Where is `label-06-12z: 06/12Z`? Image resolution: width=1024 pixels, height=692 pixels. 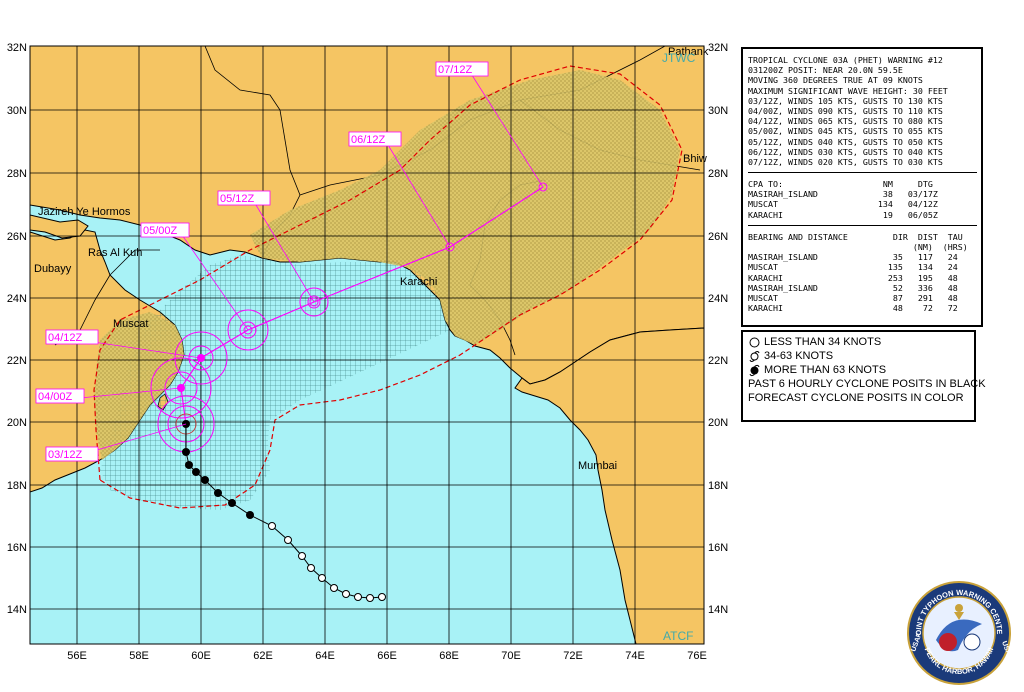 label-06-12z: 06/12Z is located at coordinates (368, 140).